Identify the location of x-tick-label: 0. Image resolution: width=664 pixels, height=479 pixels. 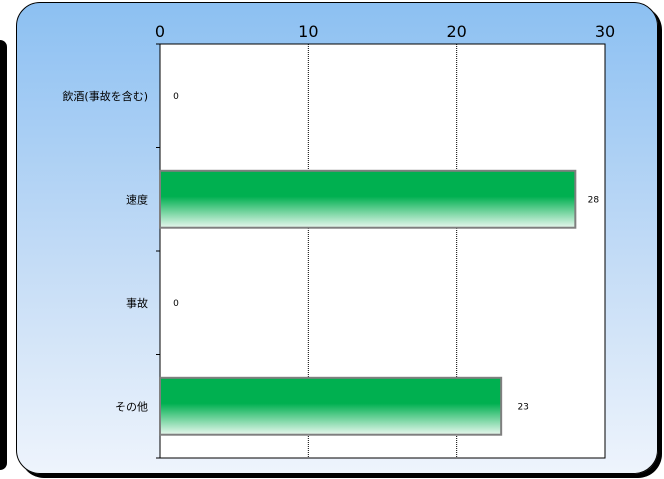
(160, 31).